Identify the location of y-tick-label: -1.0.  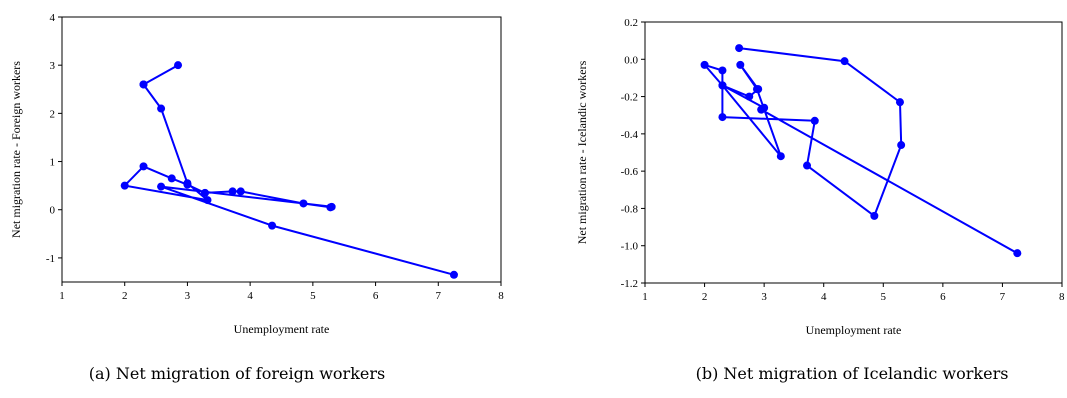
(630, 247).